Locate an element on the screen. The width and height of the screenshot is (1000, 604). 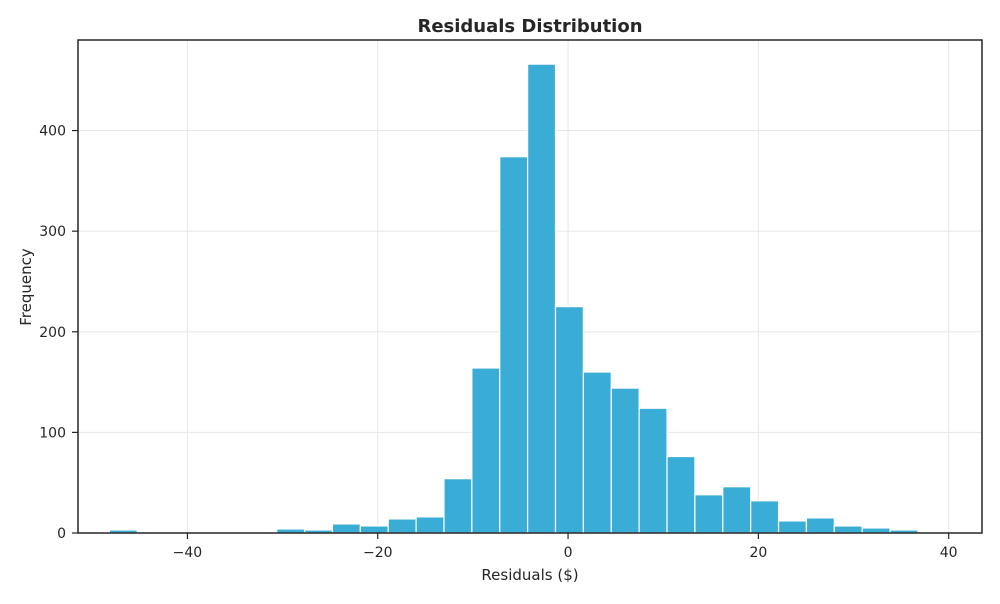
y-tick-label: 0 is located at coordinates (61, 534).